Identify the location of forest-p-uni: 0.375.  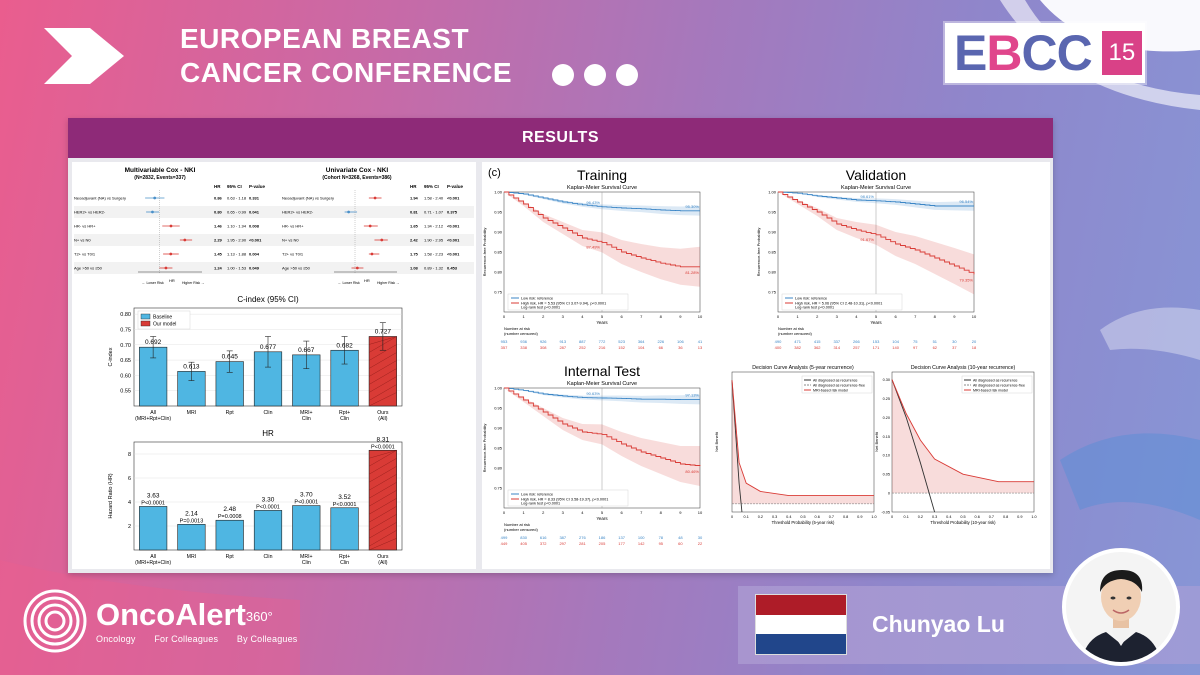
(452, 212).